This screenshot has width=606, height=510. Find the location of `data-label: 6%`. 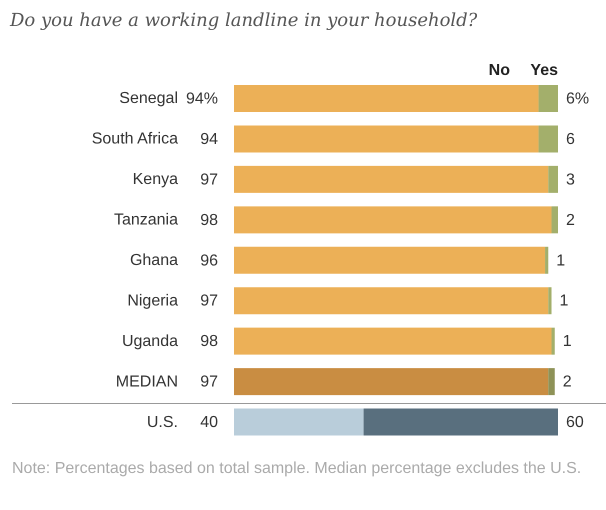

data-label: 6% is located at coordinates (578, 99).